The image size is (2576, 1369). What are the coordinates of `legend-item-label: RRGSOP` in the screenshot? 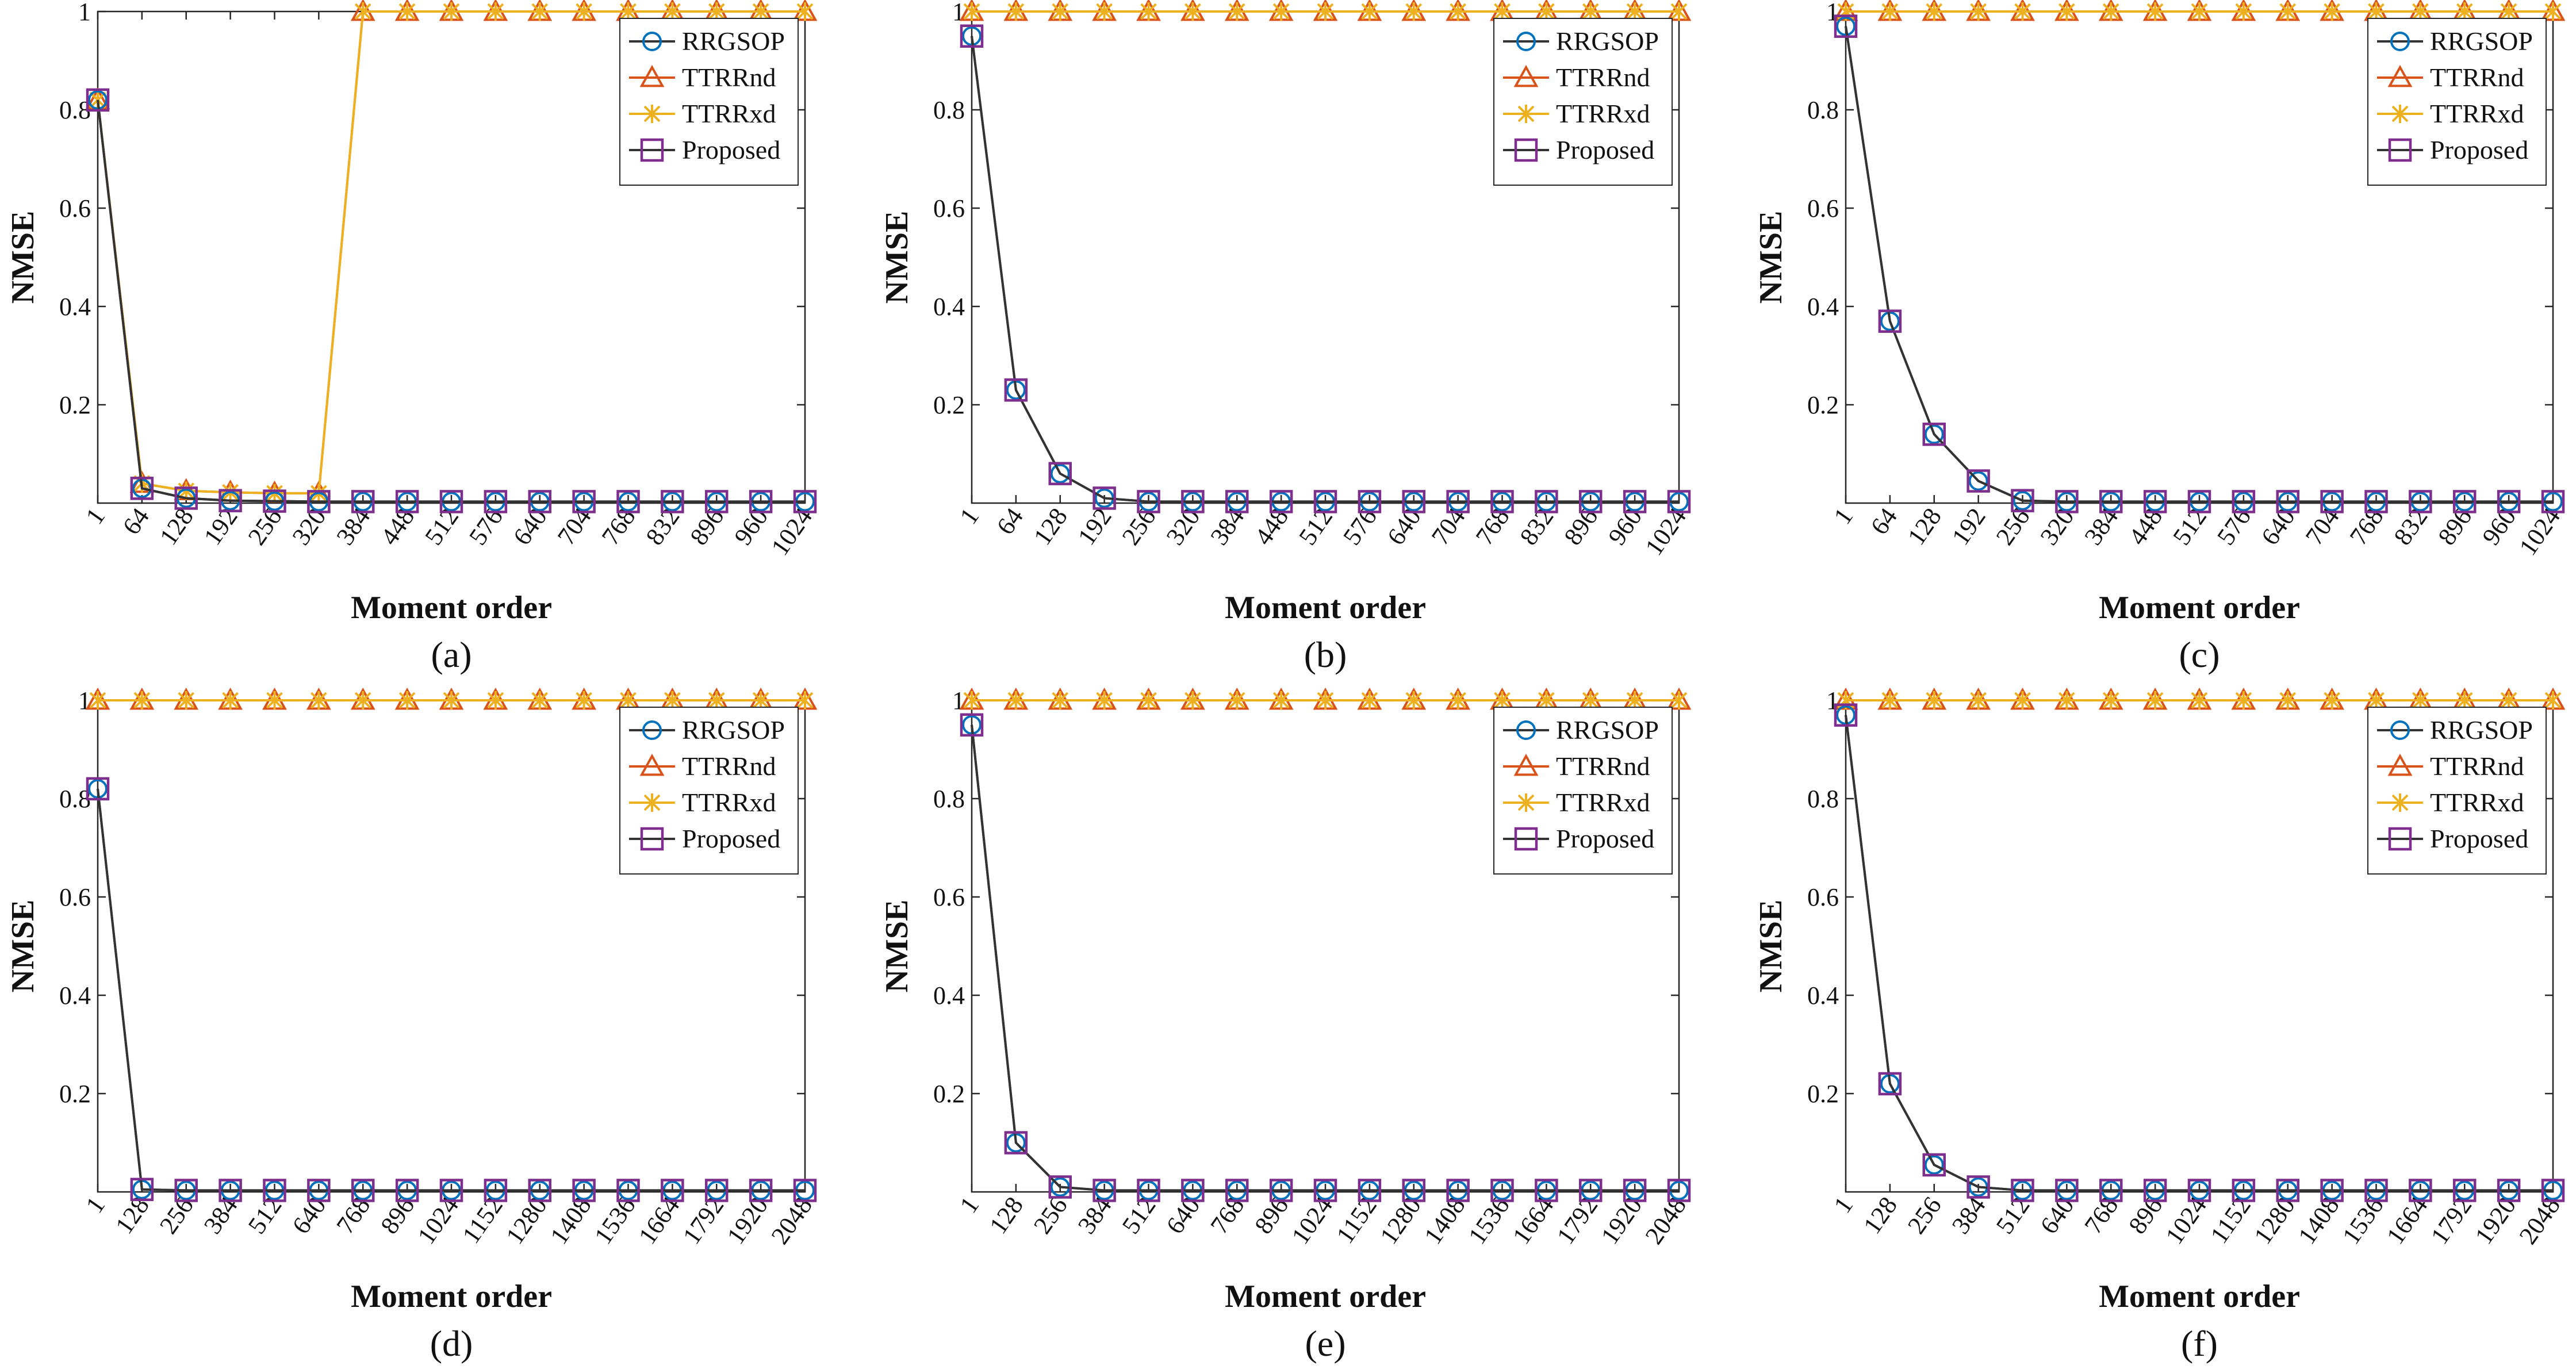 It's located at (2481, 730).